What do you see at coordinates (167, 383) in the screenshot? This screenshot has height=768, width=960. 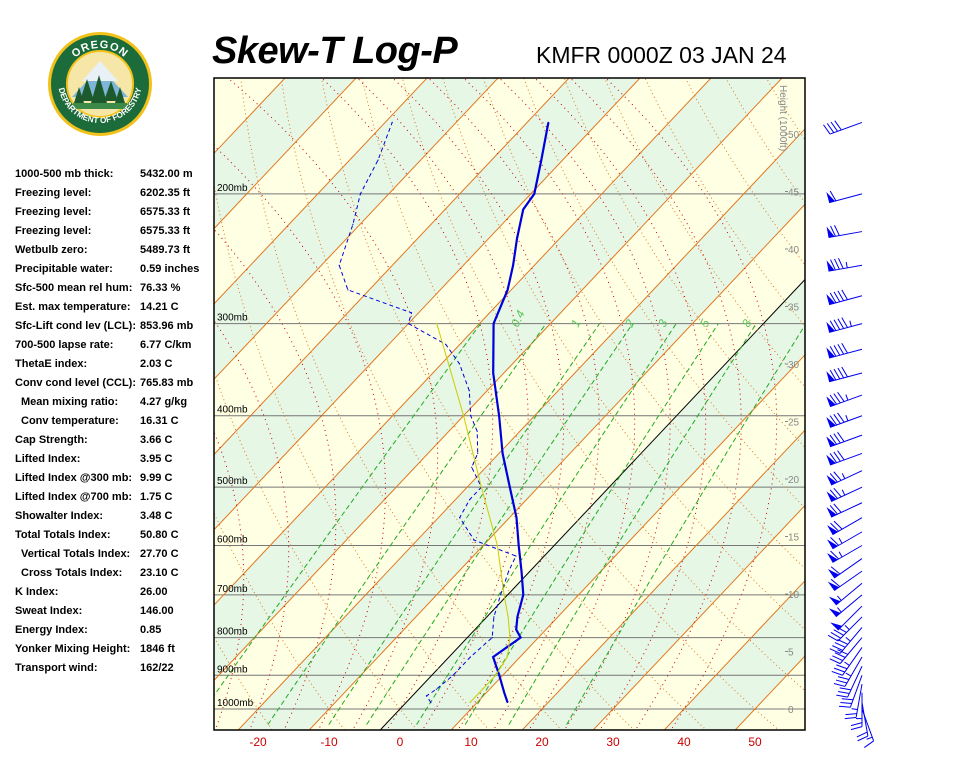 I see `index-value: 765.83 mb` at bounding box center [167, 383].